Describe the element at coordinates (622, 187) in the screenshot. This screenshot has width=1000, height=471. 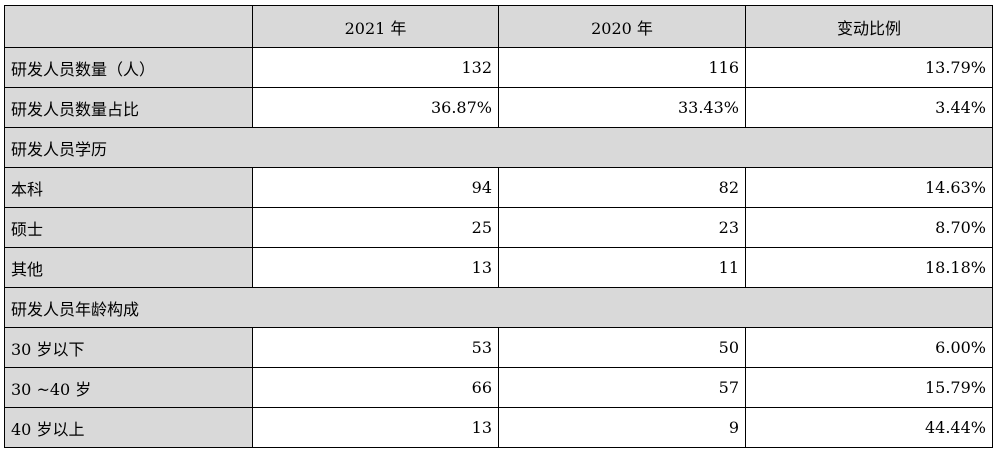
I see `value-2020: 82` at that location.